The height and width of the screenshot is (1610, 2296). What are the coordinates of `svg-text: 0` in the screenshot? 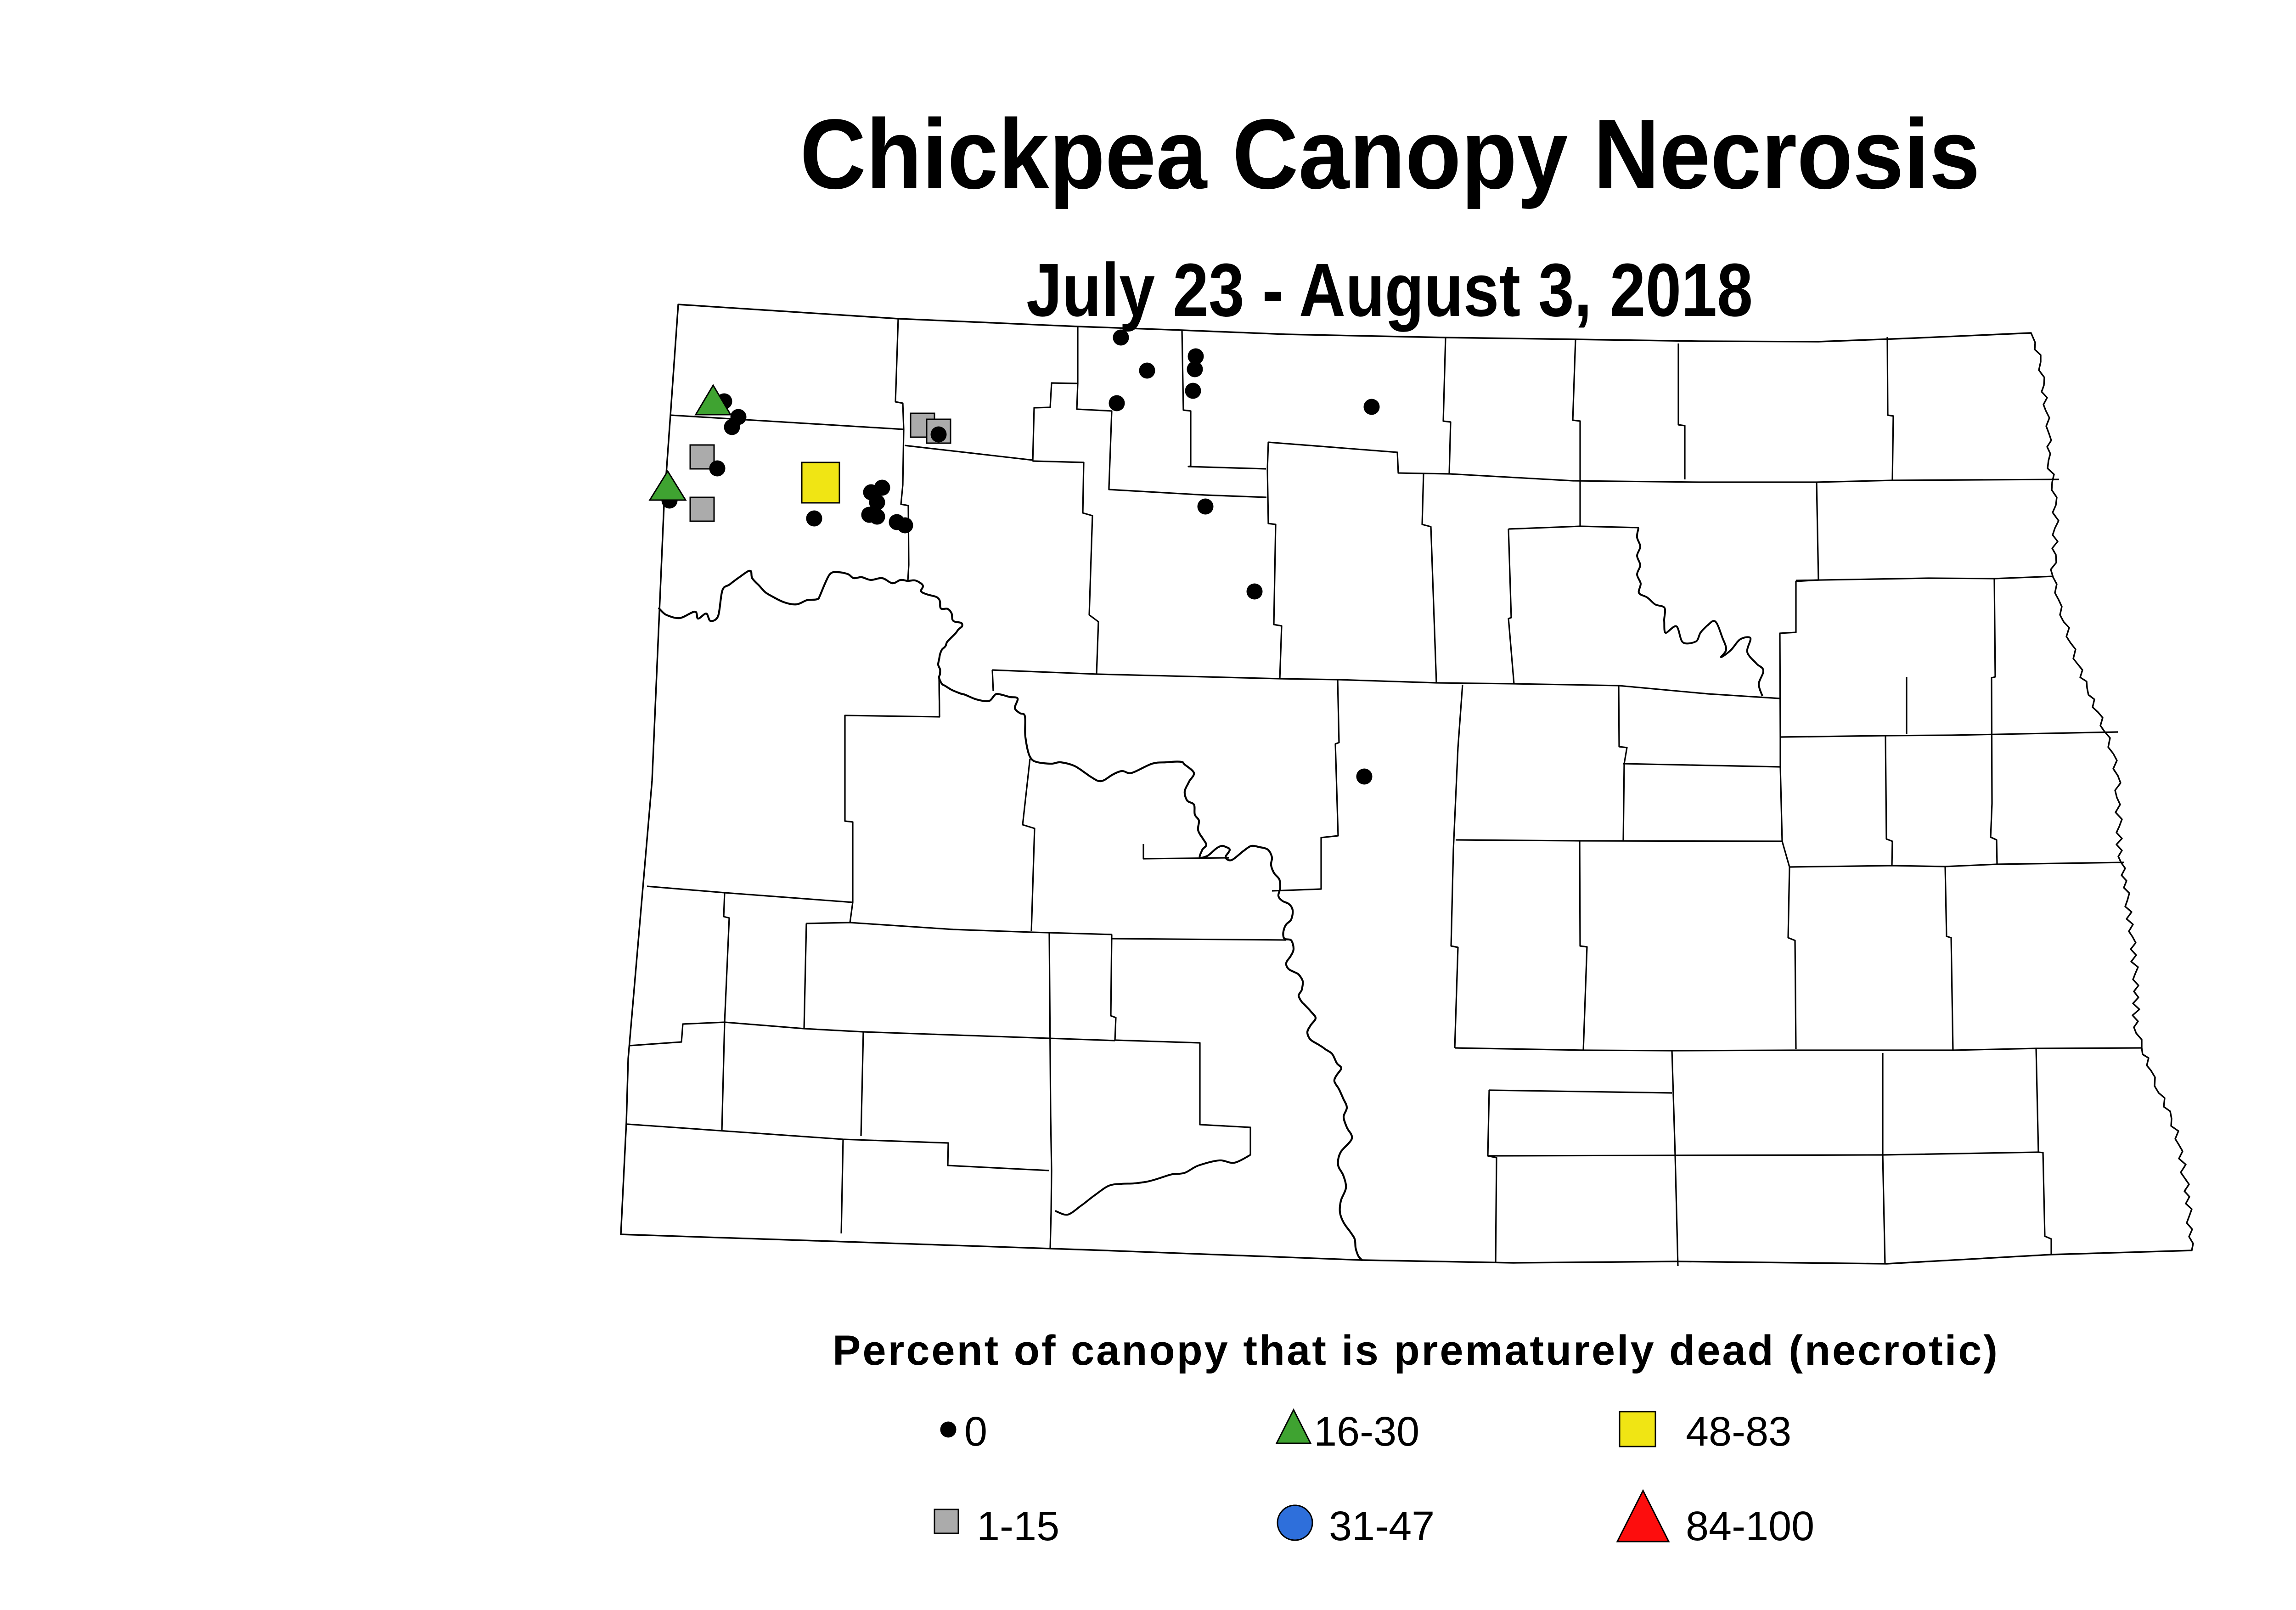 It's located at (975, 1432).